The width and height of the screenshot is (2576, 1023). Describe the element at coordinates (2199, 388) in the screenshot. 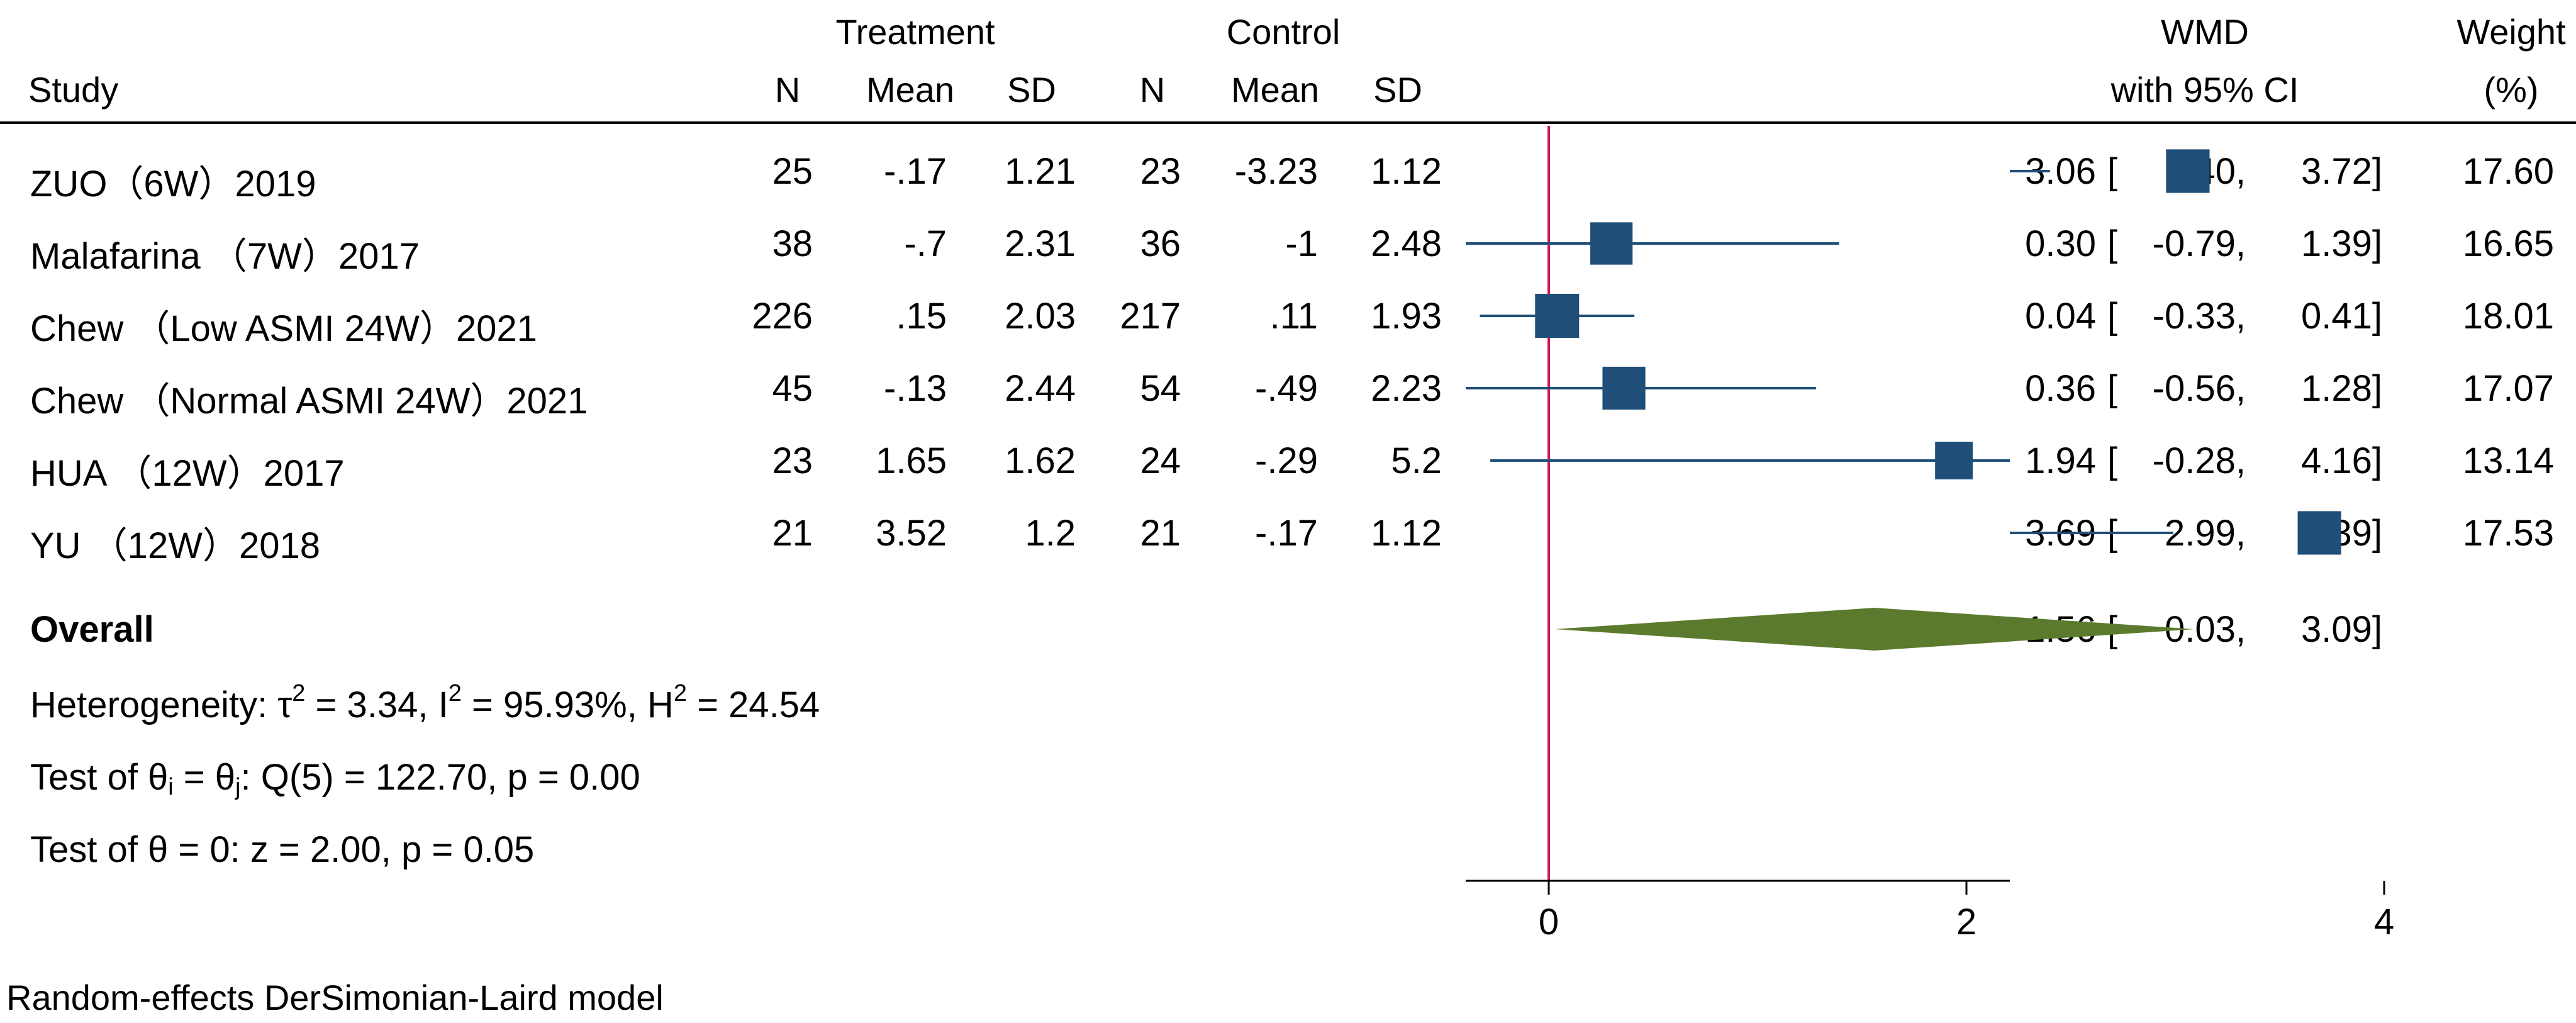

I see `ci-lower-value: -0.56,` at that location.